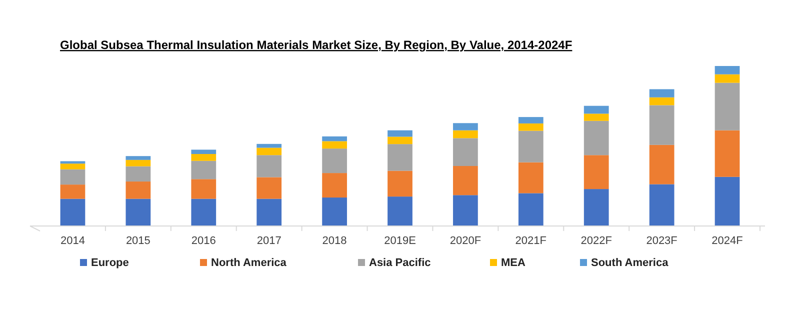  I want to click on x-tick-label: 2018, so click(334, 241).